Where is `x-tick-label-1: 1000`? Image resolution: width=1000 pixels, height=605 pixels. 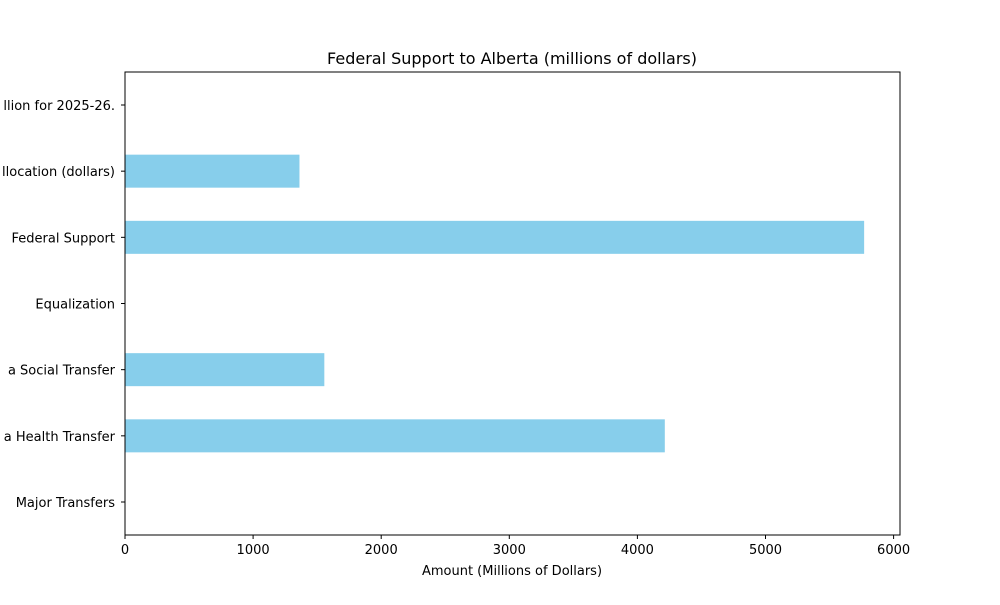
x-tick-label-1: 1000 is located at coordinates (253, 550).